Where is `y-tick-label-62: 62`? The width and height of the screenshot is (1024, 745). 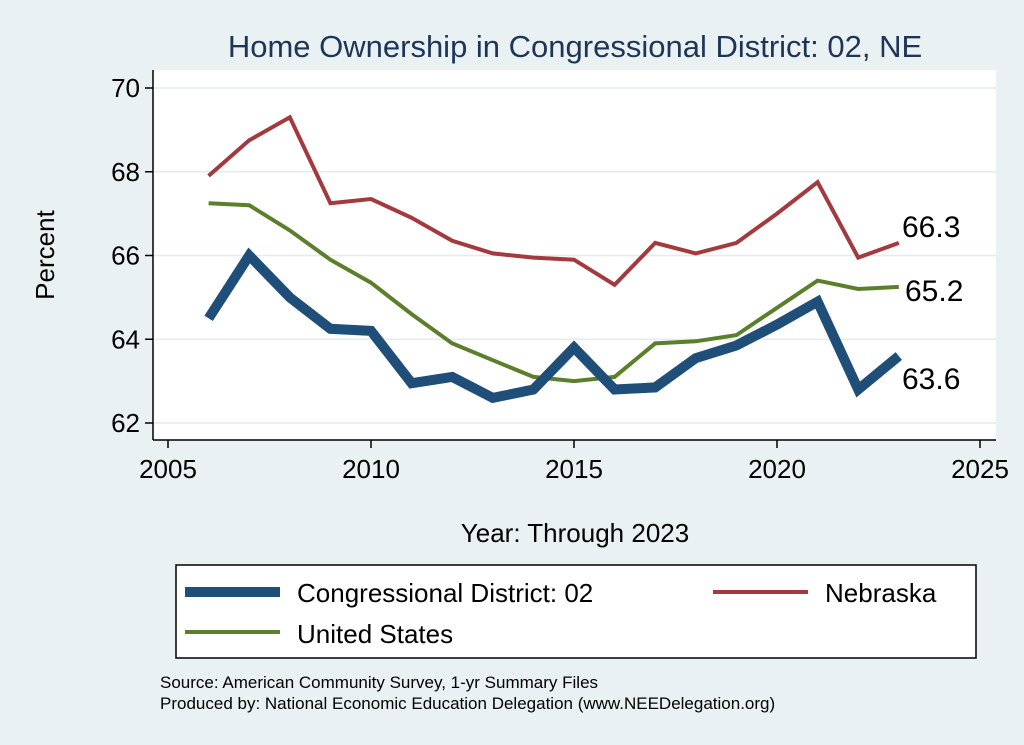 y-tick-label-62: 62 is located at coordinates (125, 423).